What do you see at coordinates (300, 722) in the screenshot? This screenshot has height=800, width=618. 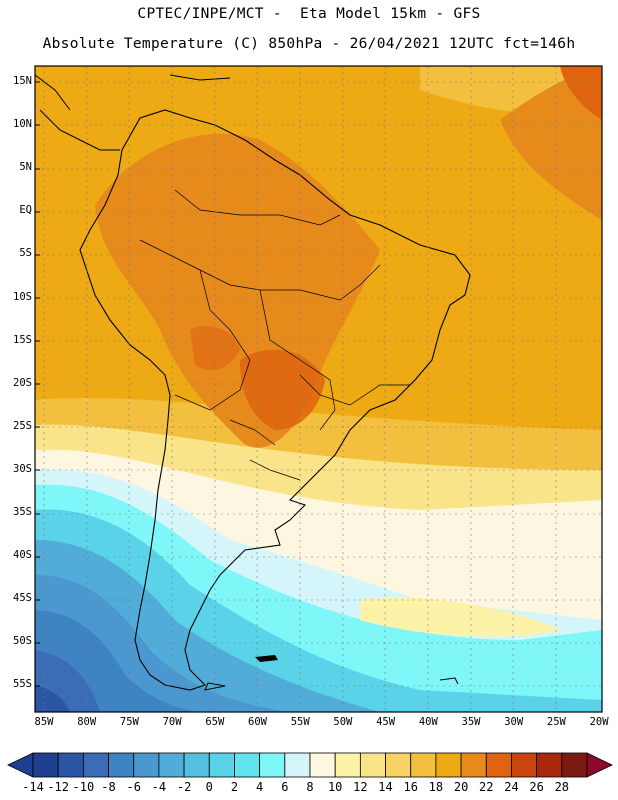 I see `lon-label: 55W` at bounding box center [300, 722].